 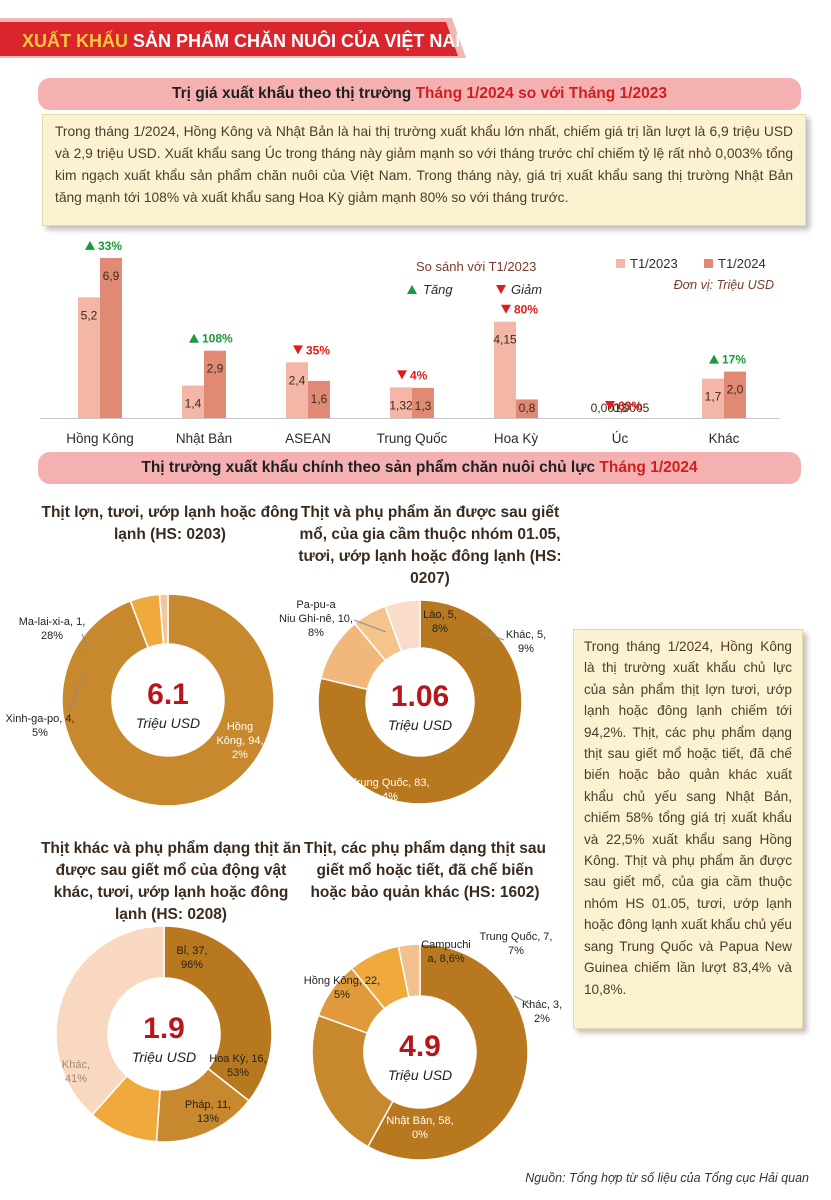 I want to click on slice-label-line: 28%, so click(x=52, y=636).